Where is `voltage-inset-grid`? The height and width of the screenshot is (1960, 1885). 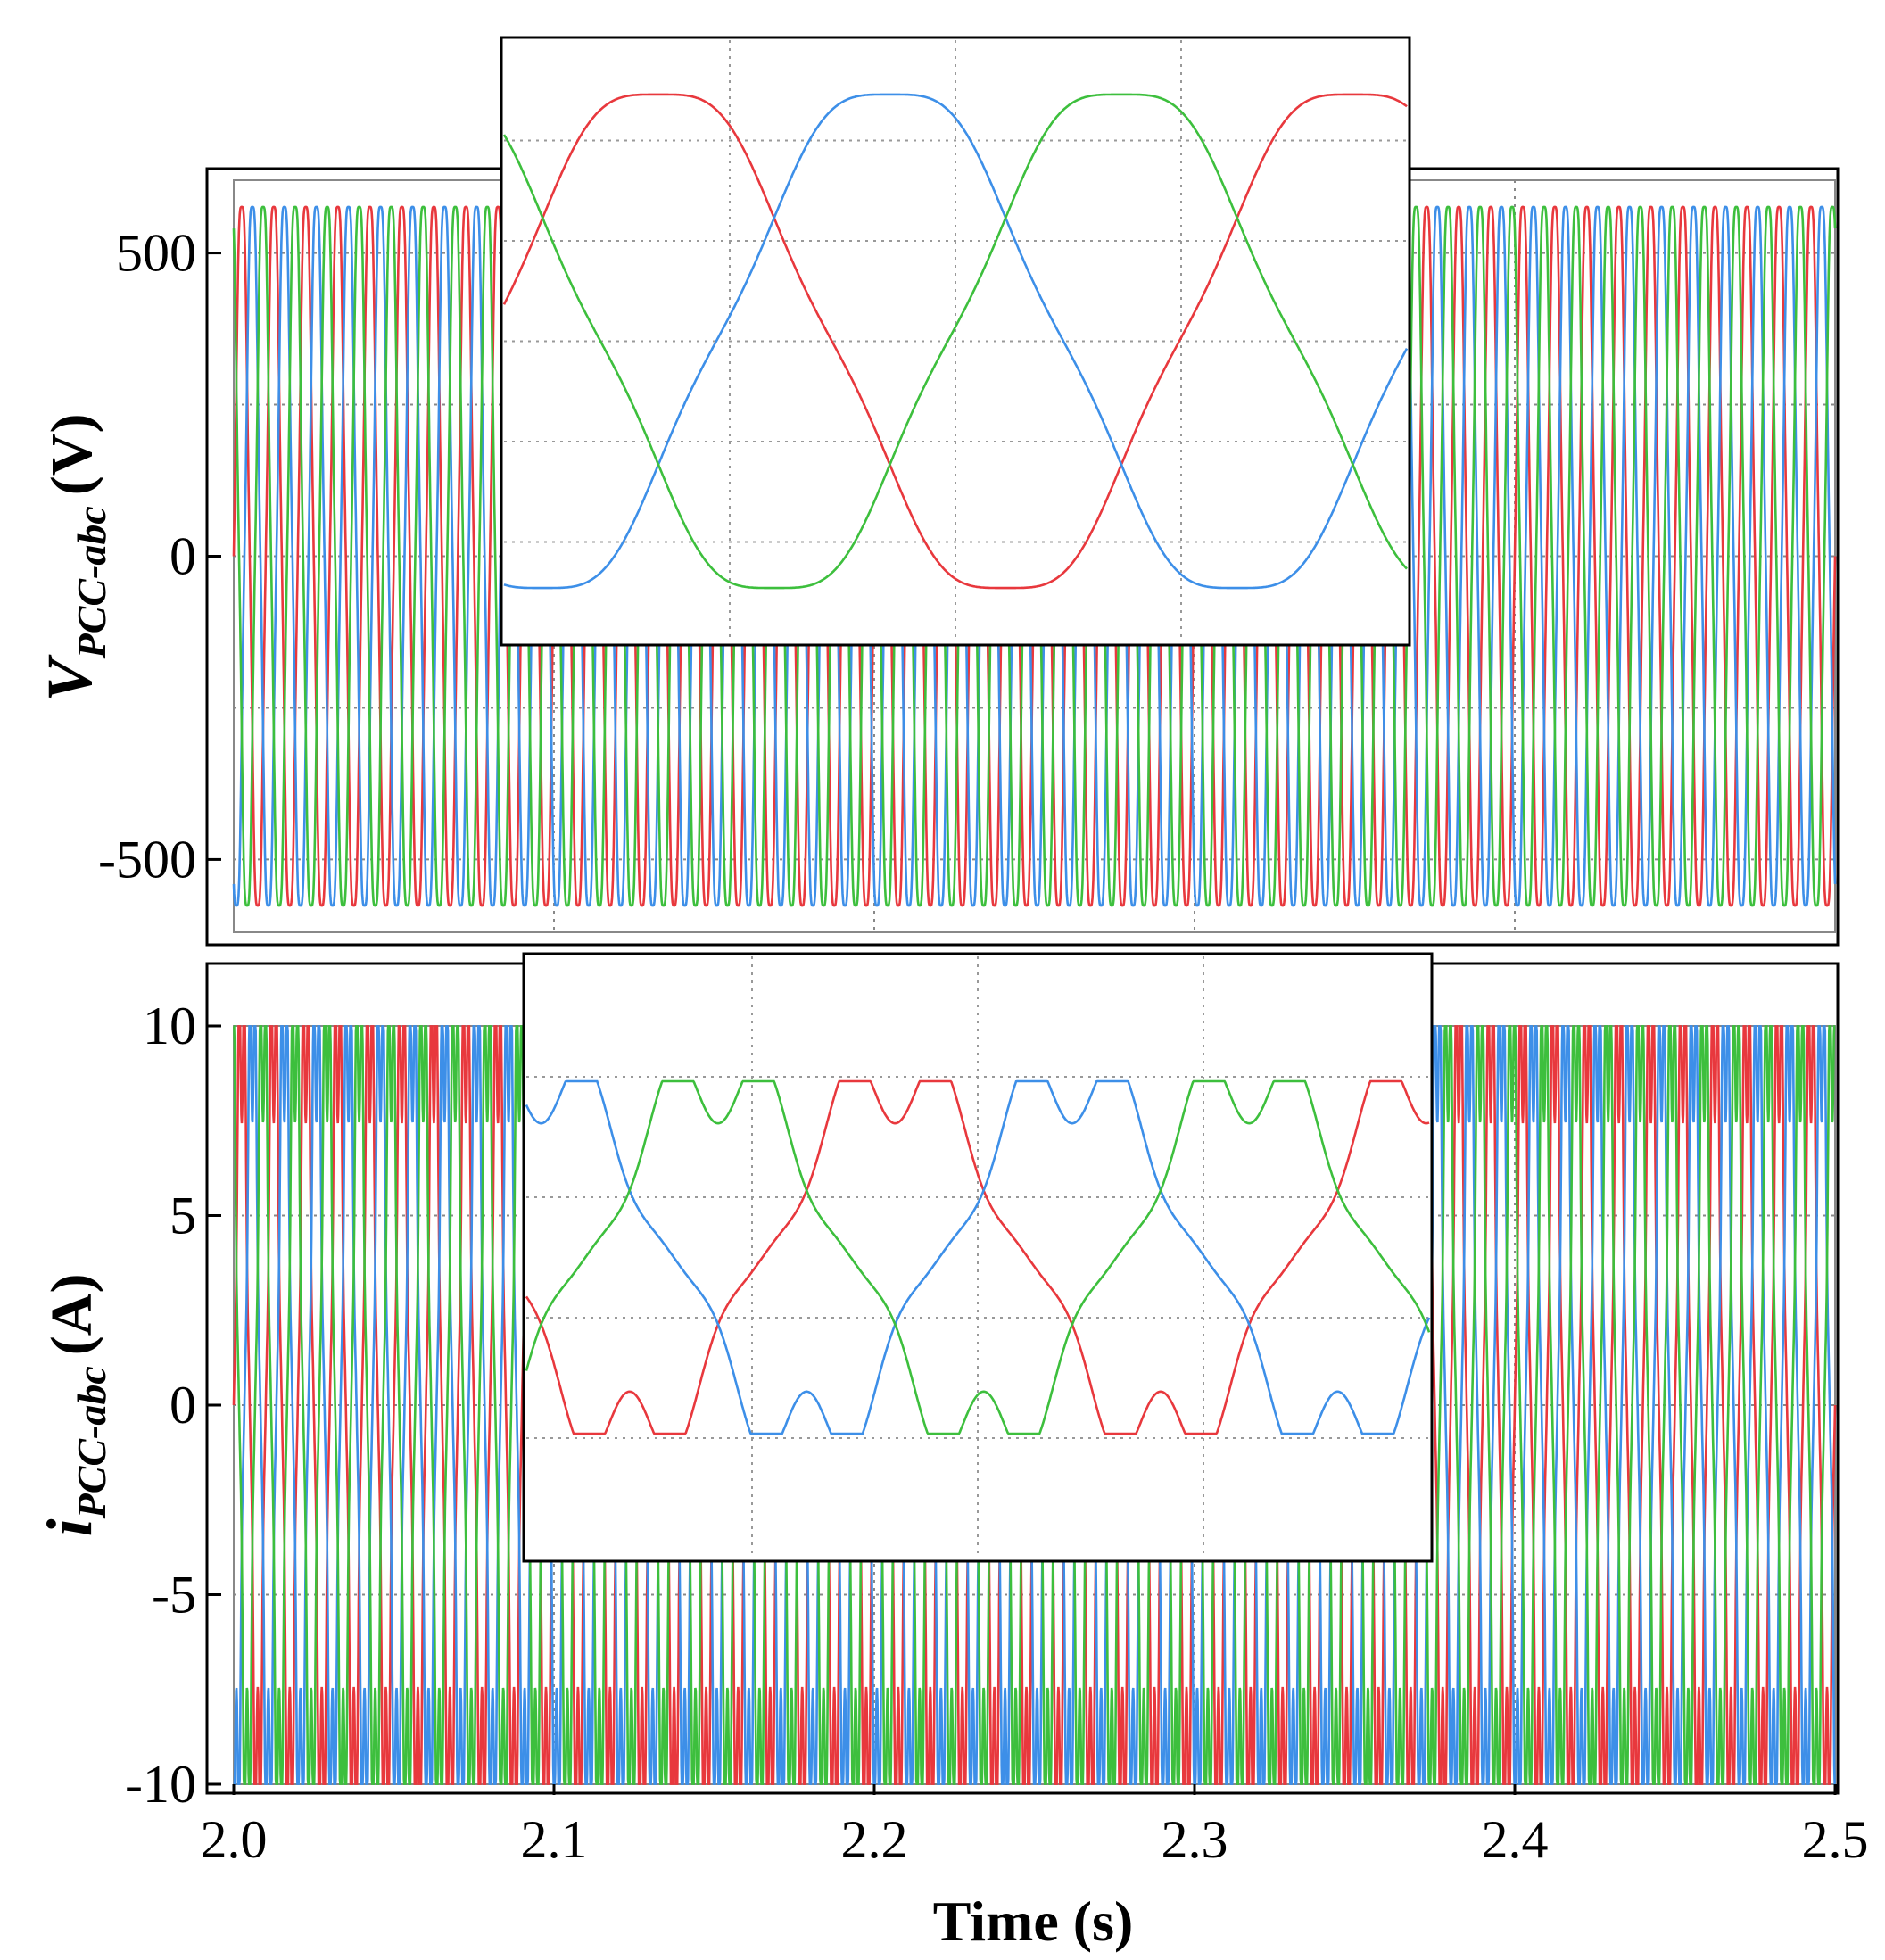 voltage-inset-grid is located at coordinates (955, 341).